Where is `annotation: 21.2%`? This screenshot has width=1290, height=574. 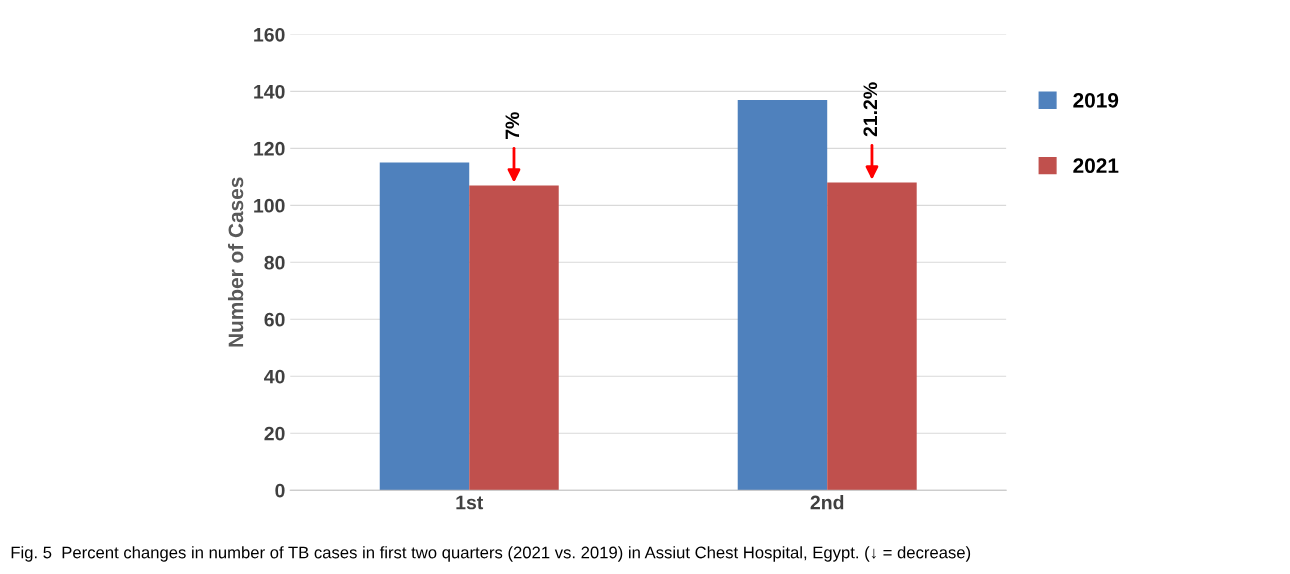
annotation: 21.2% is located at coordinates (870, 109).